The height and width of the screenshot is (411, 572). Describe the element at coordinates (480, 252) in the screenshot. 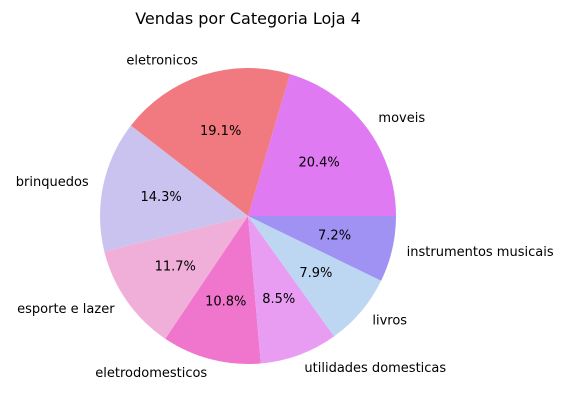

I see `slice-label-instrumentos-musicais: instrumentos musicais` at that location.